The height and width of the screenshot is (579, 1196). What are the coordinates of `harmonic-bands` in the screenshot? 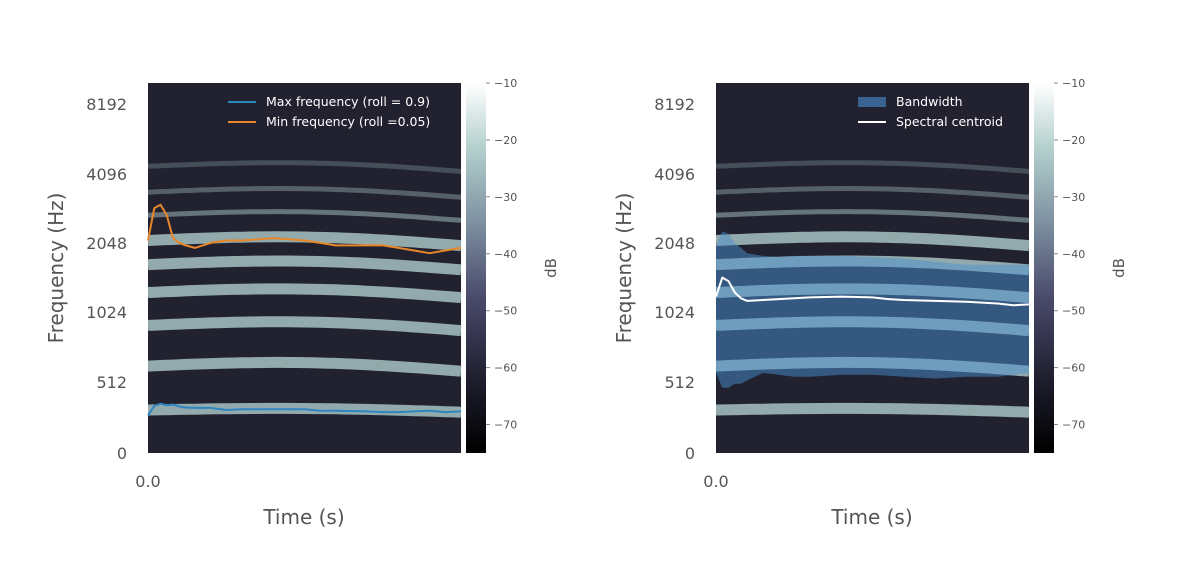 It's located at (304, 289).